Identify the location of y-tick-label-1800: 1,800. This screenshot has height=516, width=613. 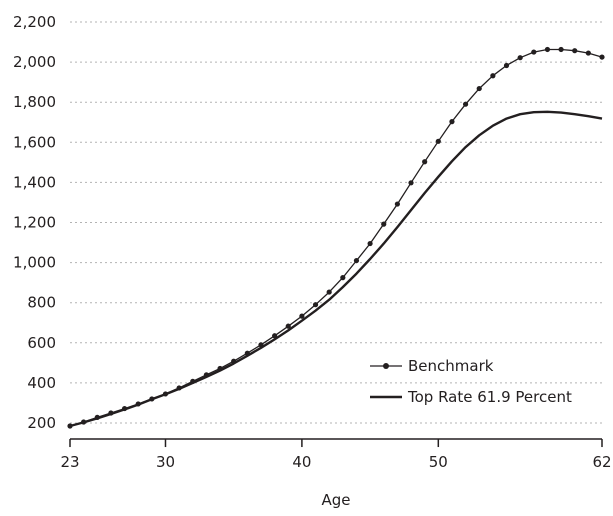
(34, 102).